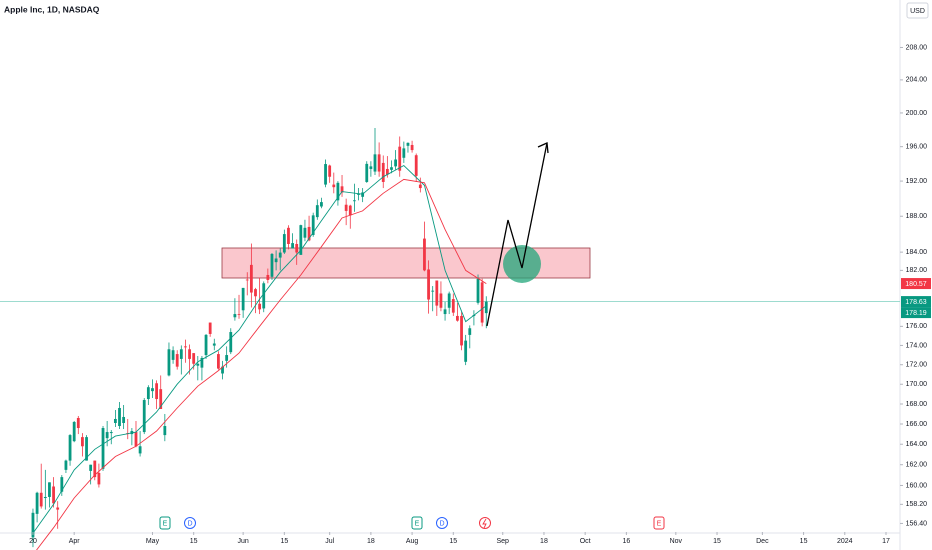  Describe the element at coordinates (917, 465) in the screenshot. I see `y-tick-label: 162.00` at that location.